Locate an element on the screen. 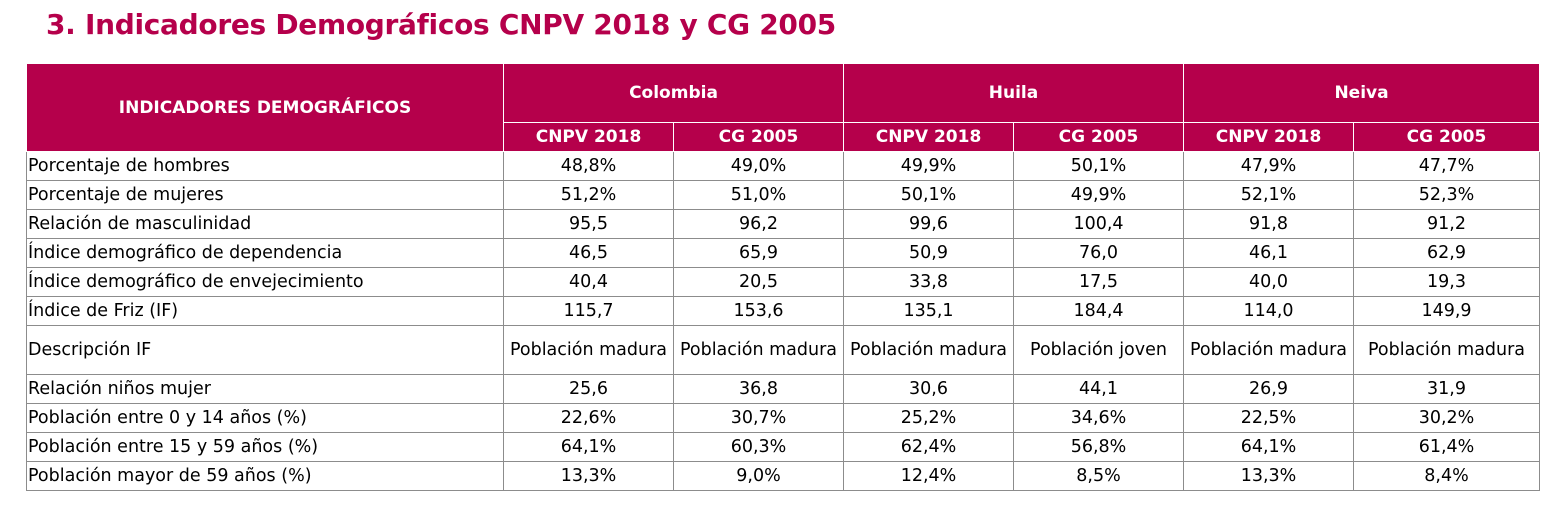 This screenshot has height=527, width=1568. table-cell: 149,9 is located at coordinates (1446, 311).